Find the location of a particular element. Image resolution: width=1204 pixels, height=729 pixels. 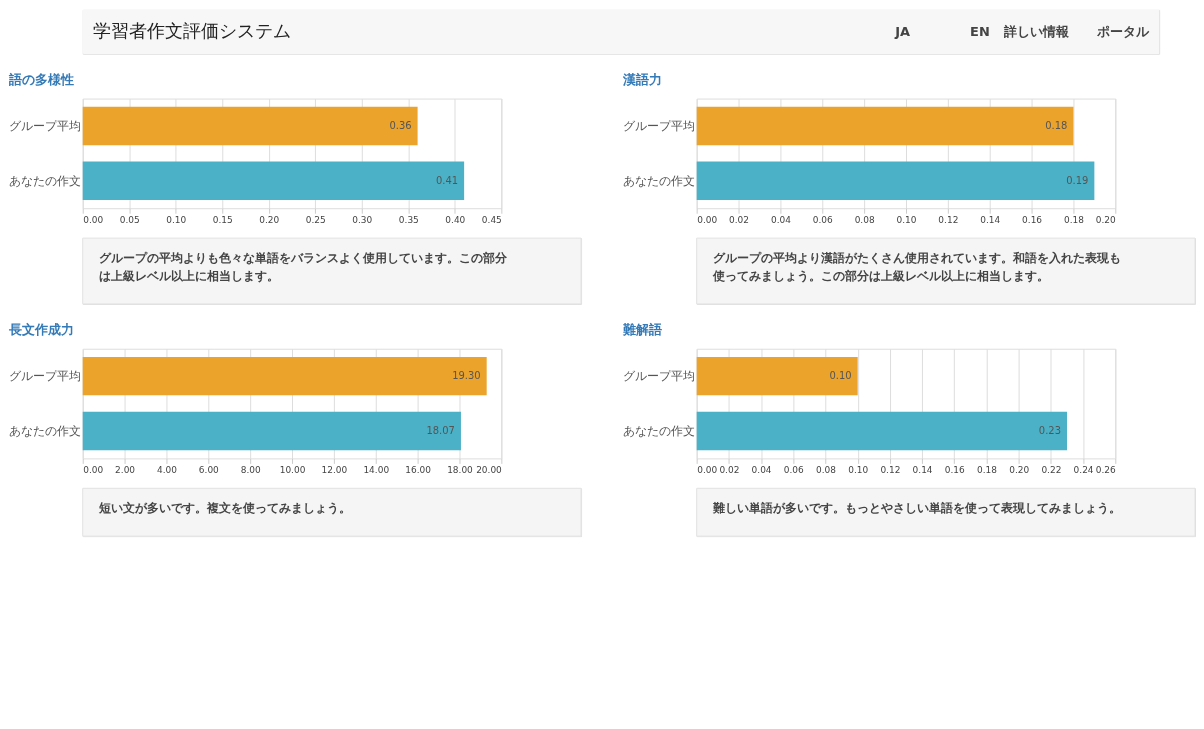

data-label: 19.30 is located at coordinates (466, 376).